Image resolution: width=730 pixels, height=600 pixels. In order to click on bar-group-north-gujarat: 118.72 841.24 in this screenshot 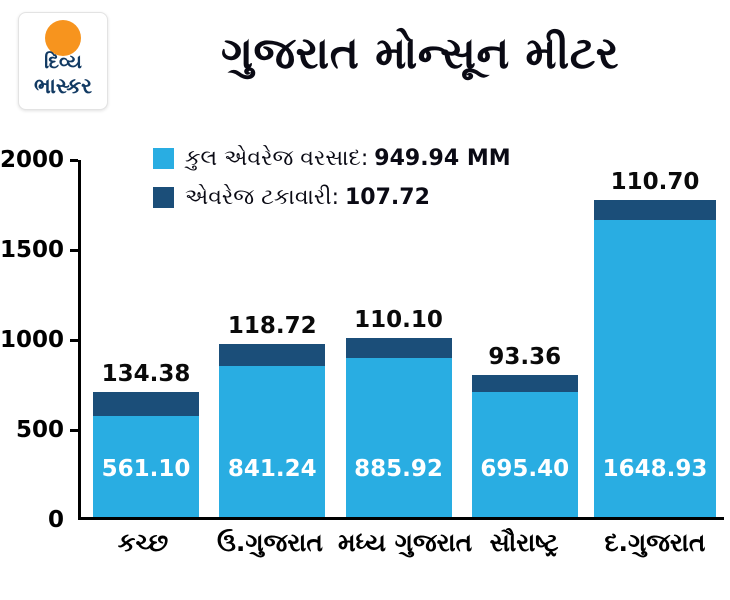, I will do `click(272, 415)`.